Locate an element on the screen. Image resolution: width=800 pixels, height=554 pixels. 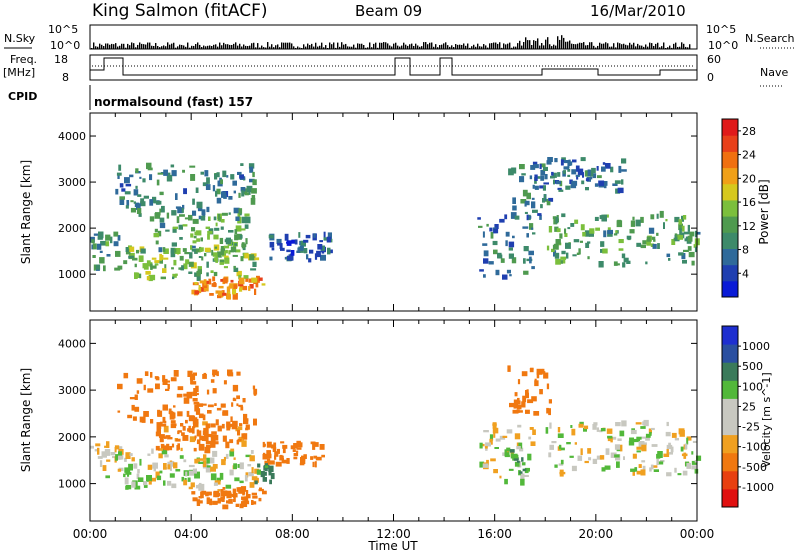
colorbar-tick-label: 1000 is located at coordinates (756, 346).